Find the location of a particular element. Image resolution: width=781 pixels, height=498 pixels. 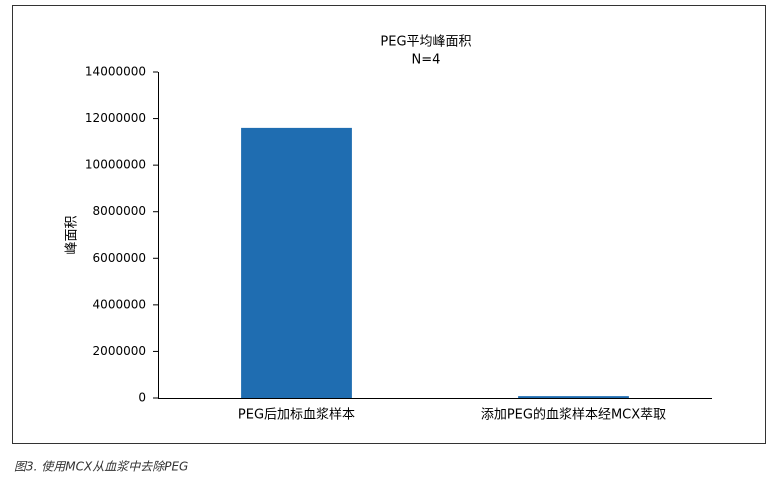

y-tick-label: 2000000 is located at coordinates (119, 351).